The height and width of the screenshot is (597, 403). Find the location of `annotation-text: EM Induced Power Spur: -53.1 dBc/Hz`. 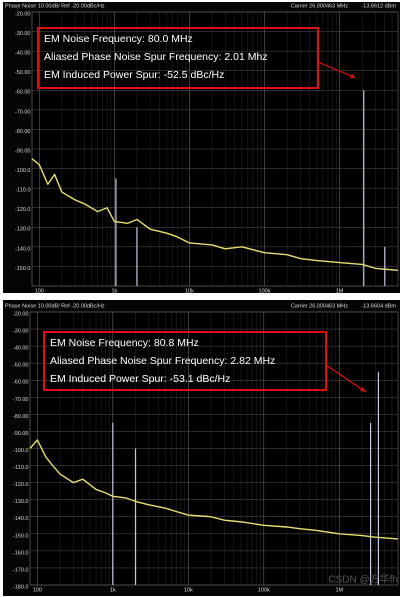

annotation-text: EM Induced Power Spur: -53.1 dBc/Hz is located at coordinates (140, 379).